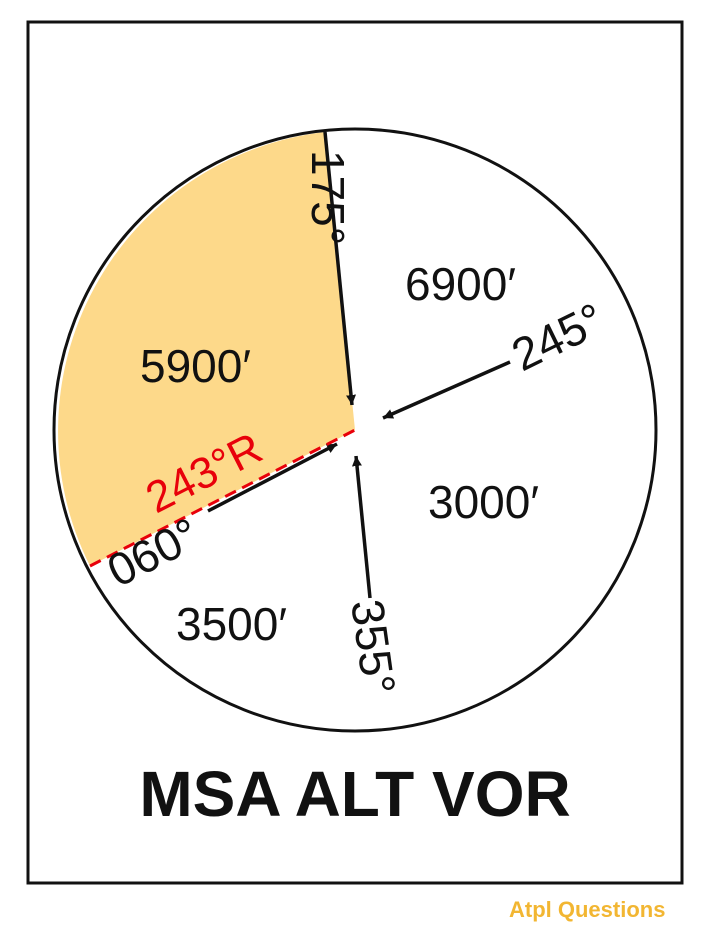 Image resolution: width=707 pixels, height=937 pixels. I want to click on bearing-label-175: 175°, so click(328, 197).